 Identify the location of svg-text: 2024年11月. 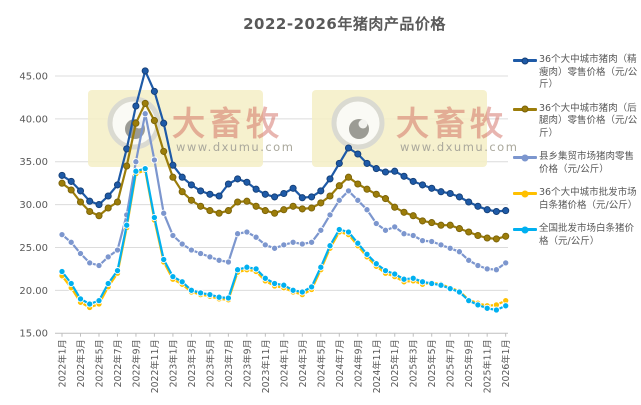
(377, 366).